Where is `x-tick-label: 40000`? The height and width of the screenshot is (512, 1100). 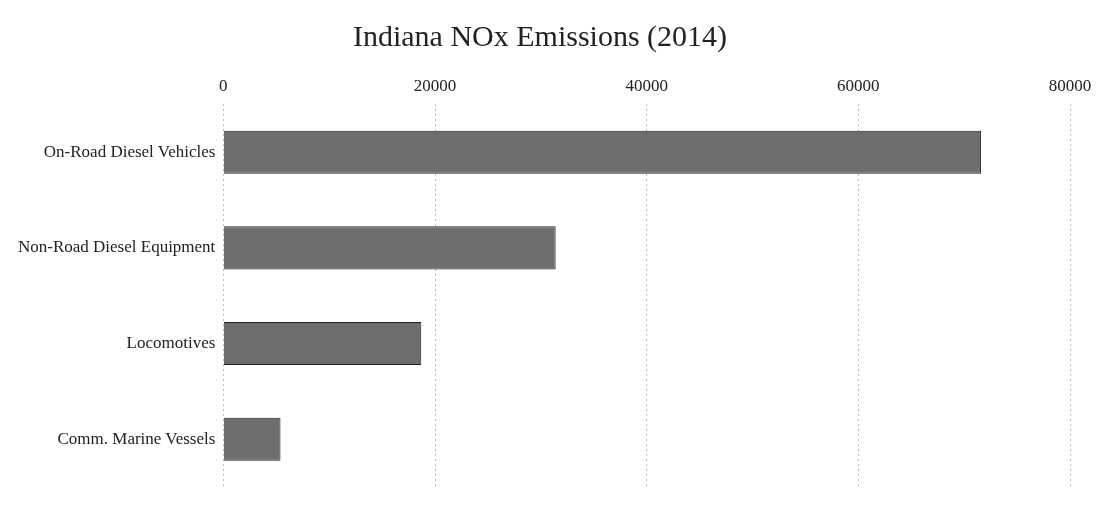
x-tick-label: 40000 is located at coordinates (646, 85).